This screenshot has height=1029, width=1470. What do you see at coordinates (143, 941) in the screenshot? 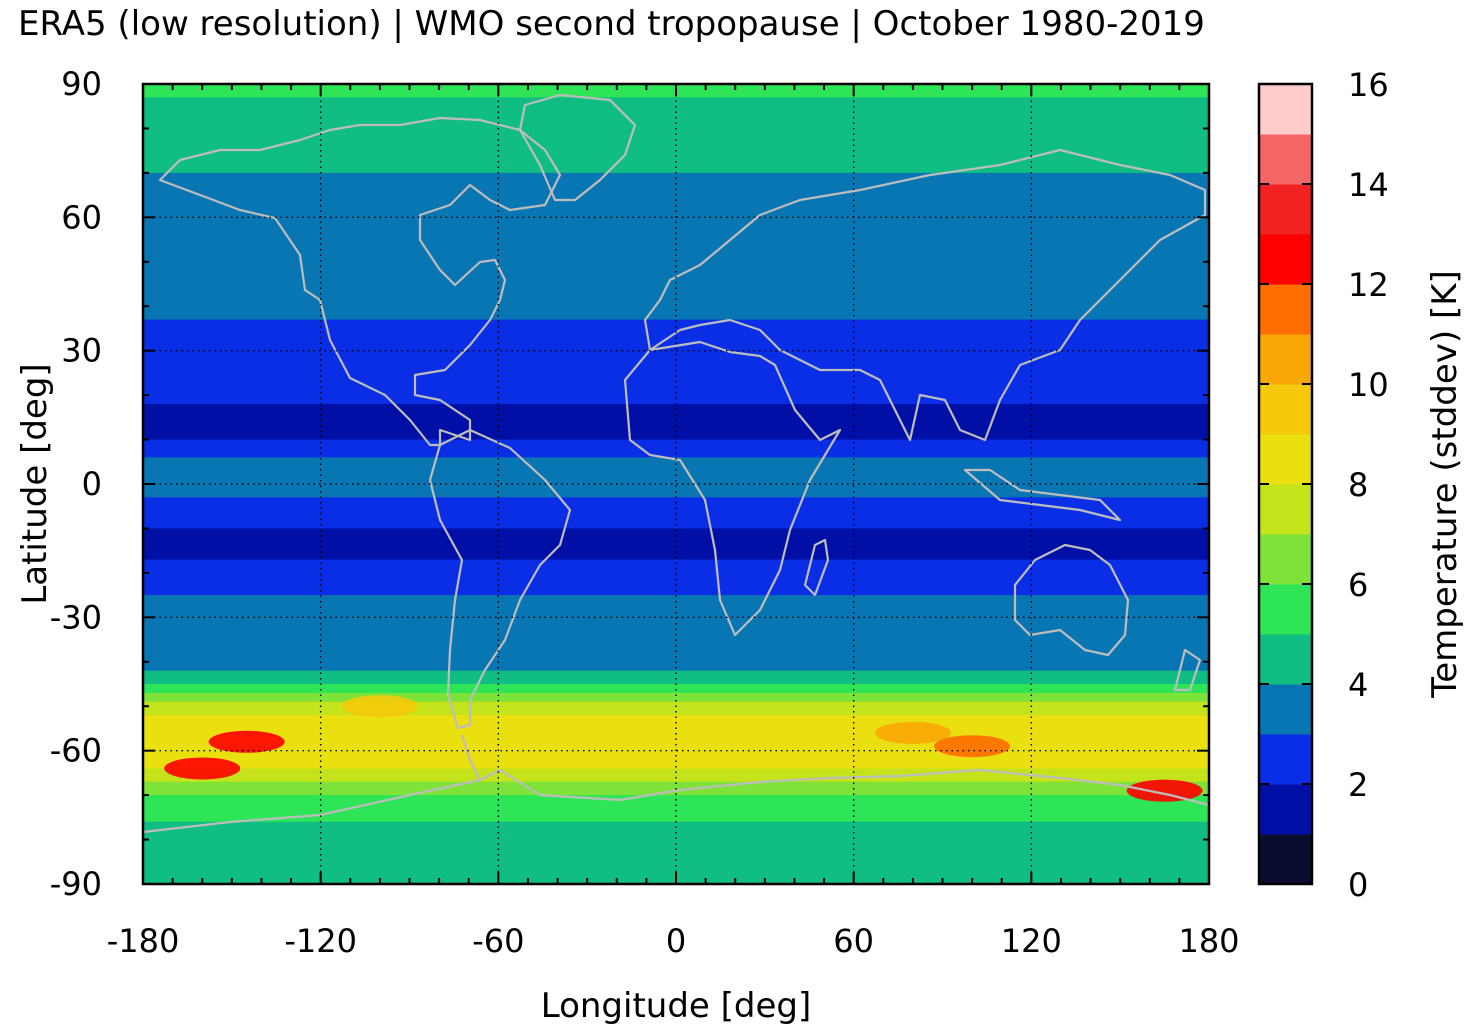
I see `x-tick-label: -180` at bounding box center [143, 941].